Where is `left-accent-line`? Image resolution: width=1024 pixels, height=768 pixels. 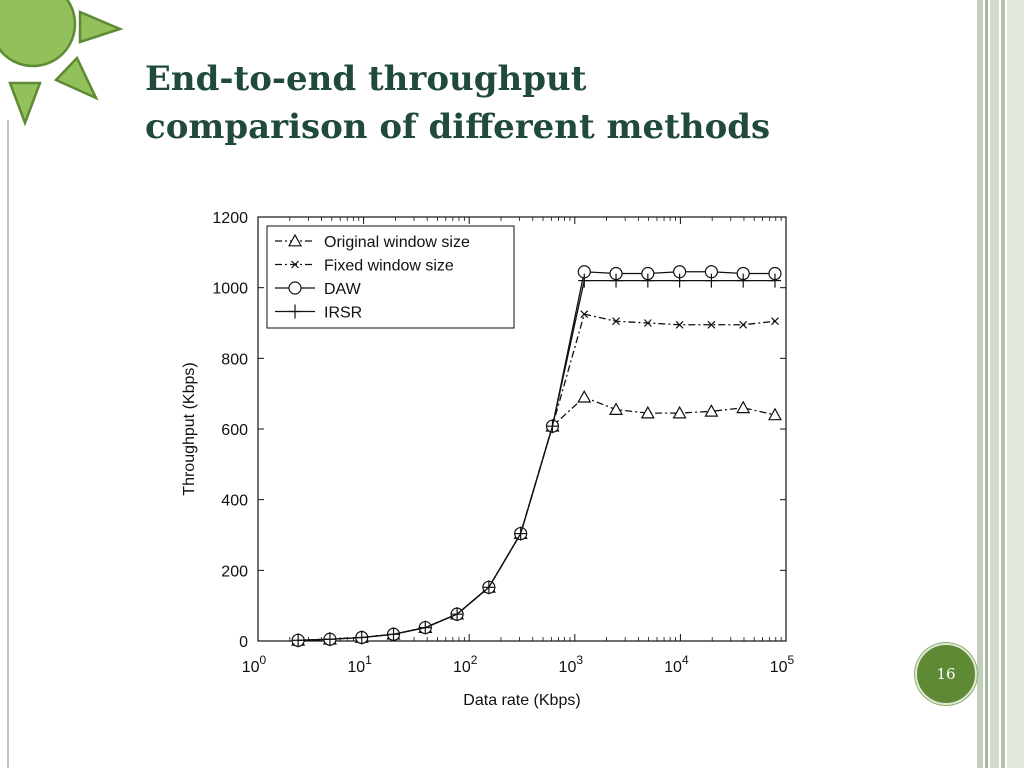 left-accent-line is located at coordinates (8, 444).